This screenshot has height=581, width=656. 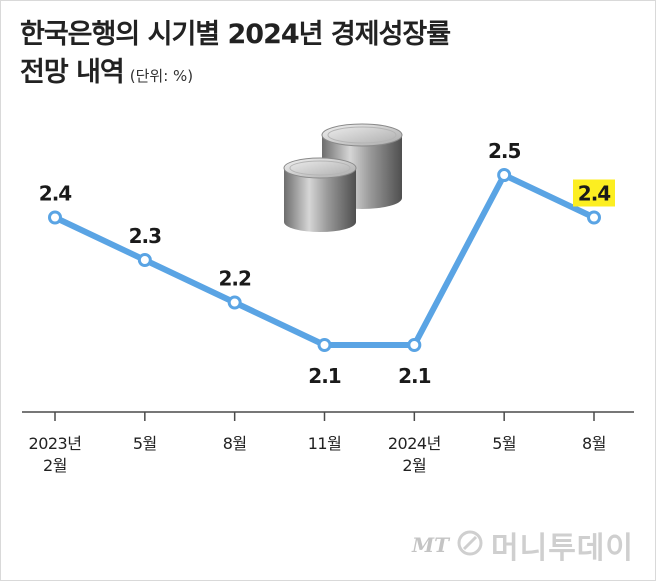 What do you see at coordinates (145, 236) in the screenshot?
I see `data-label: 2.3` at bounding box center [145, 236].